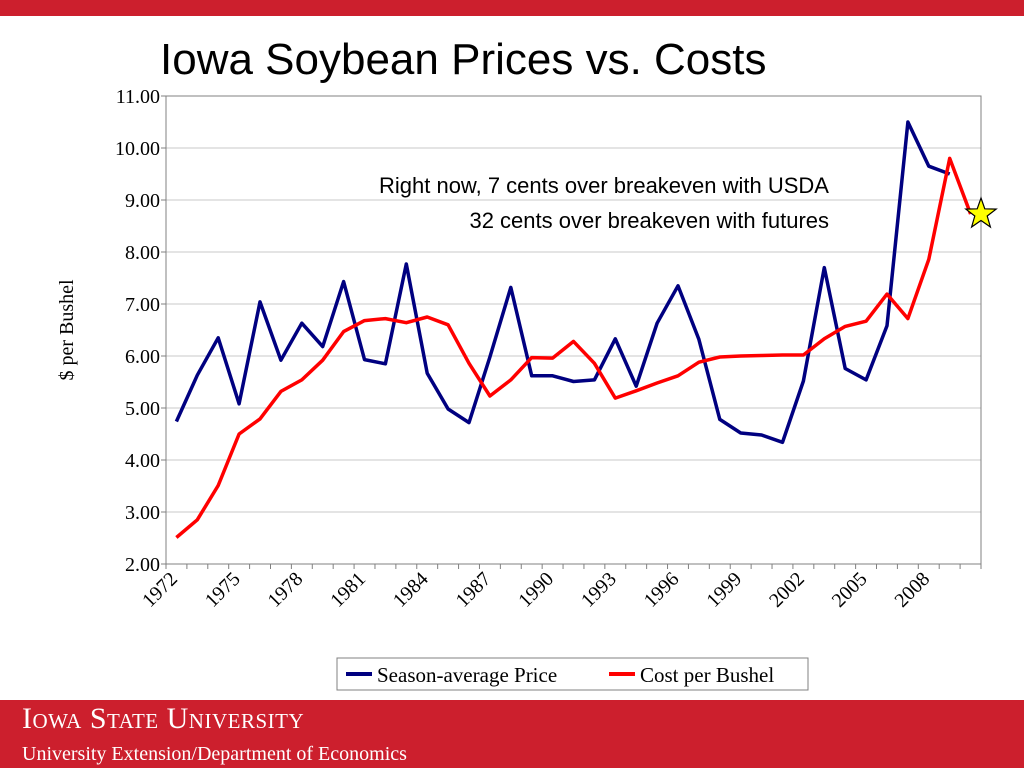  I want to click on y-tick-label: 7.00, so click(142, 305).